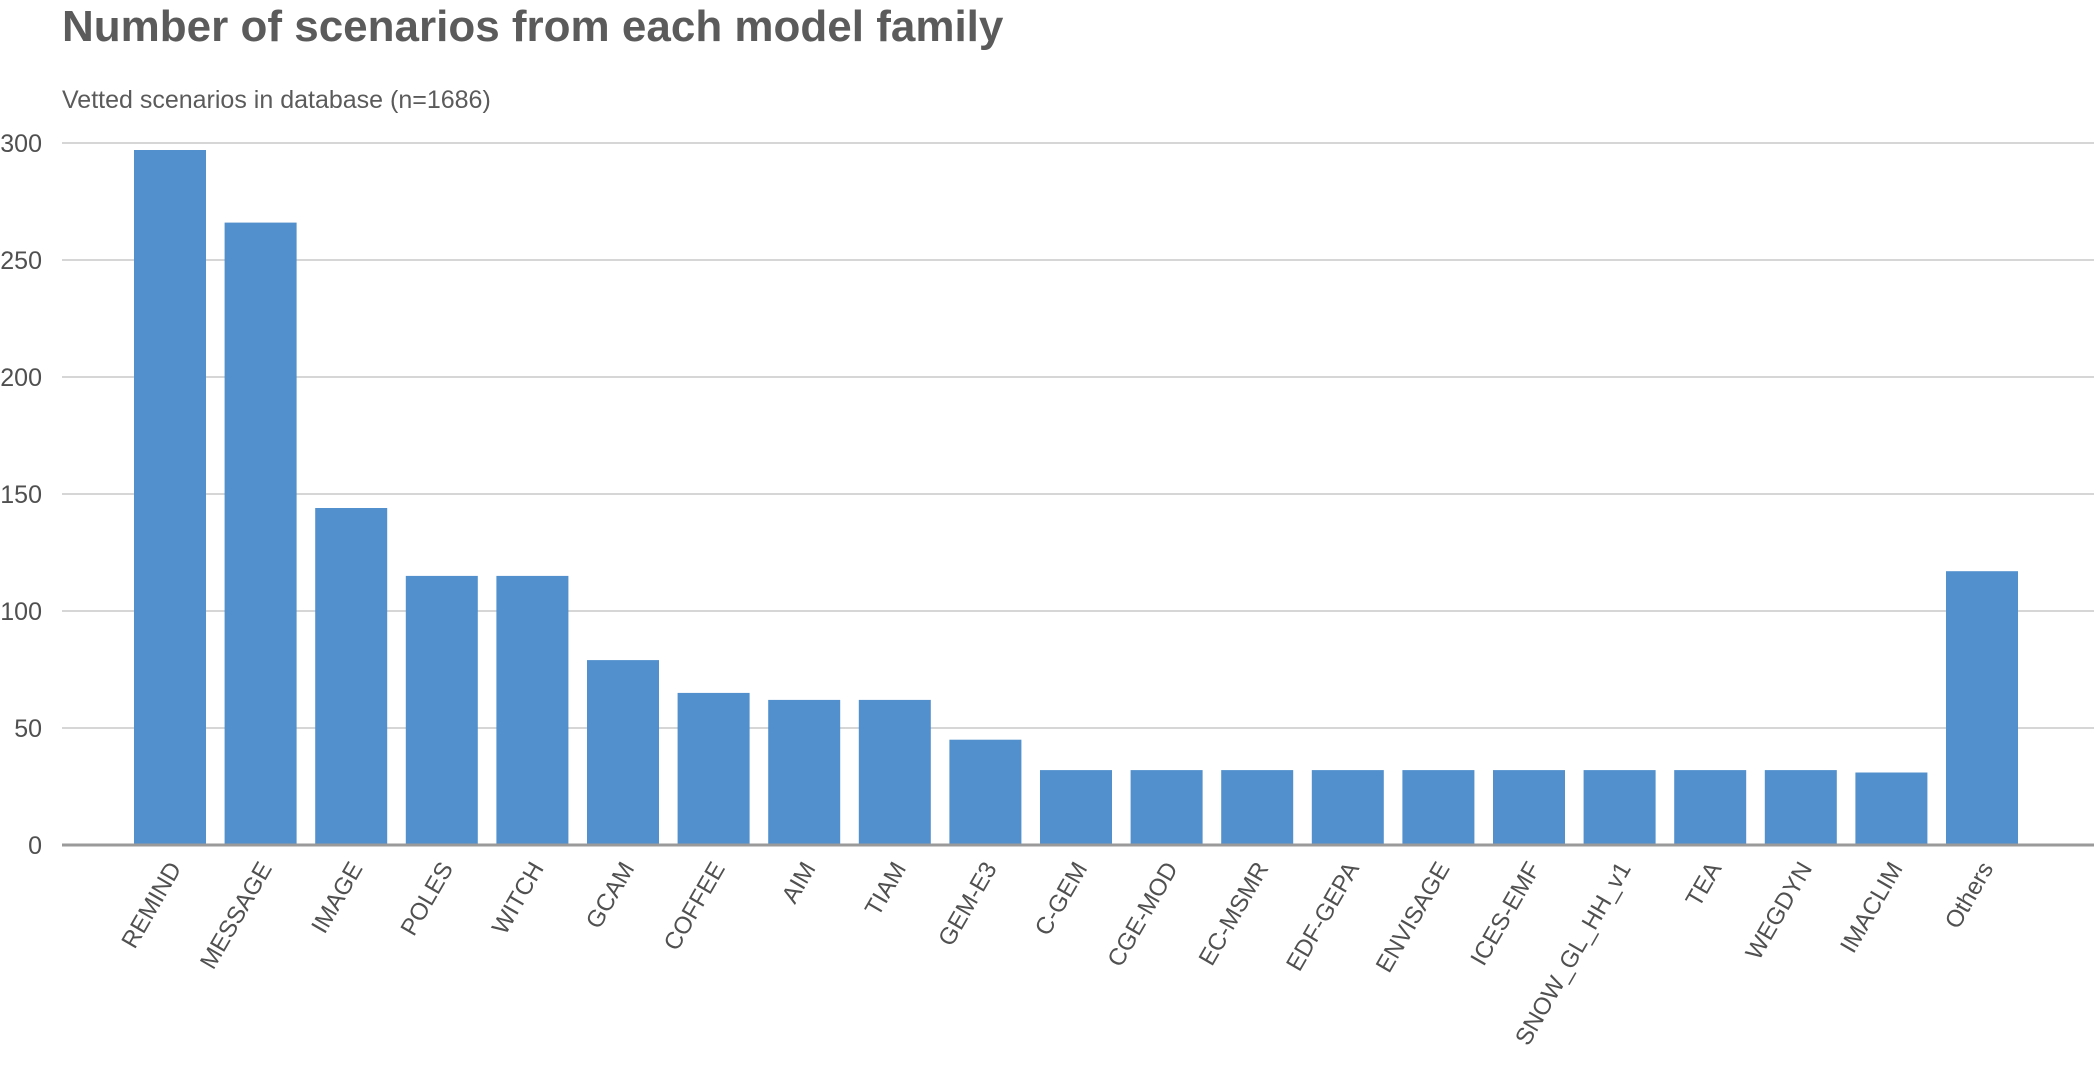 Image resolution: width=2096 pixels, height=1073 pixels. Describe the element at coordinates (1142, 915) in the screenshot. I see `x-tick-label: CGE-MOD` at that location.